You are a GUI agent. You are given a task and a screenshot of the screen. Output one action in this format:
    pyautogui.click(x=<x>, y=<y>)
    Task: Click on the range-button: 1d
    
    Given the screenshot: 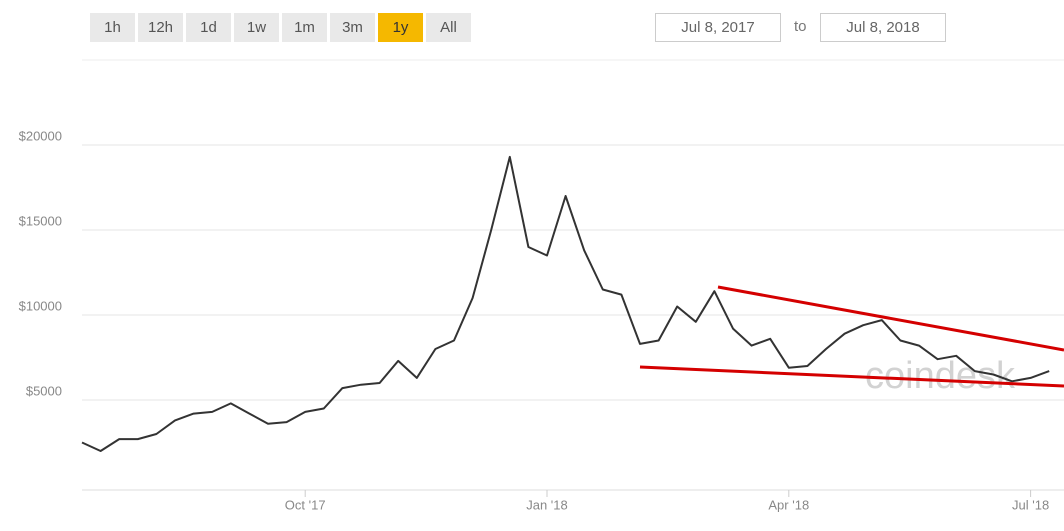 What is the action you would take?
    pyautogui.click(x=208, y=27)
    